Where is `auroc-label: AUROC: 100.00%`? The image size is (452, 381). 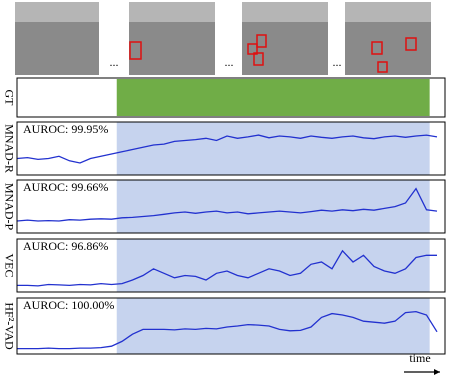
auroc-label: AUROC: 100.00% is located at coordinates (68, 305).